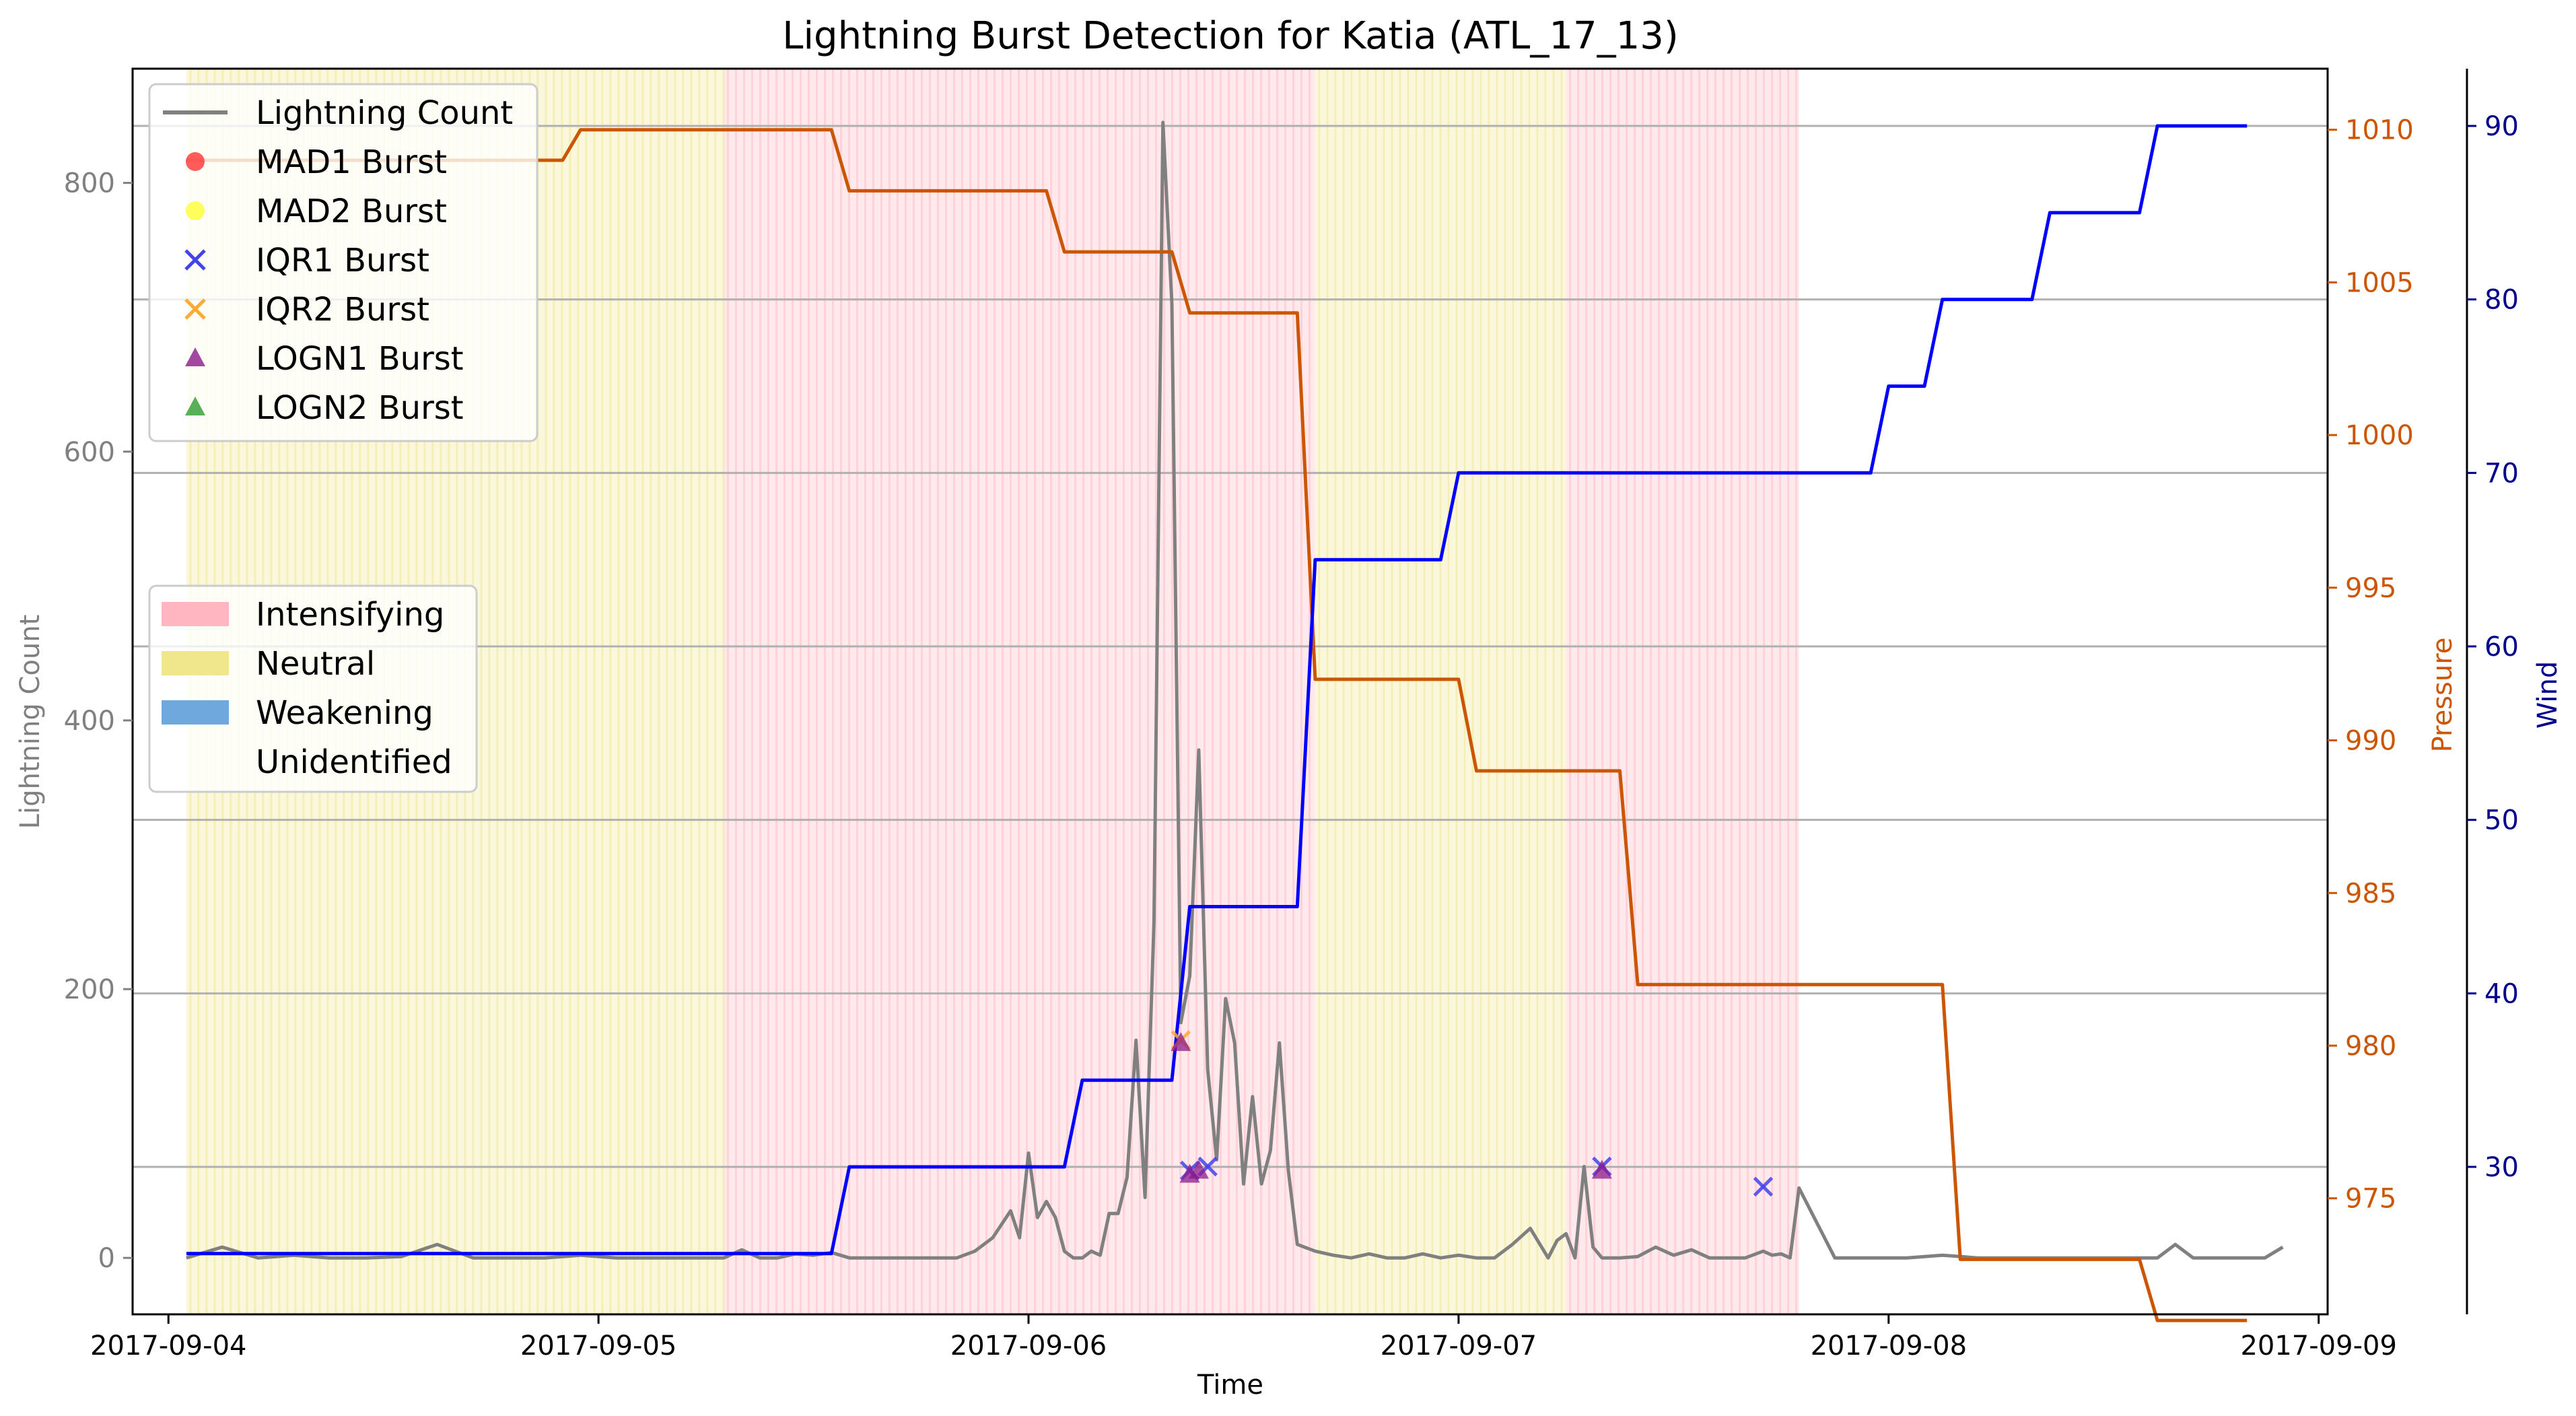 The width and height of the screenshot is (2576, 1416). I want to click on y-pressure-tick-label: 990, so click(2370, 741).